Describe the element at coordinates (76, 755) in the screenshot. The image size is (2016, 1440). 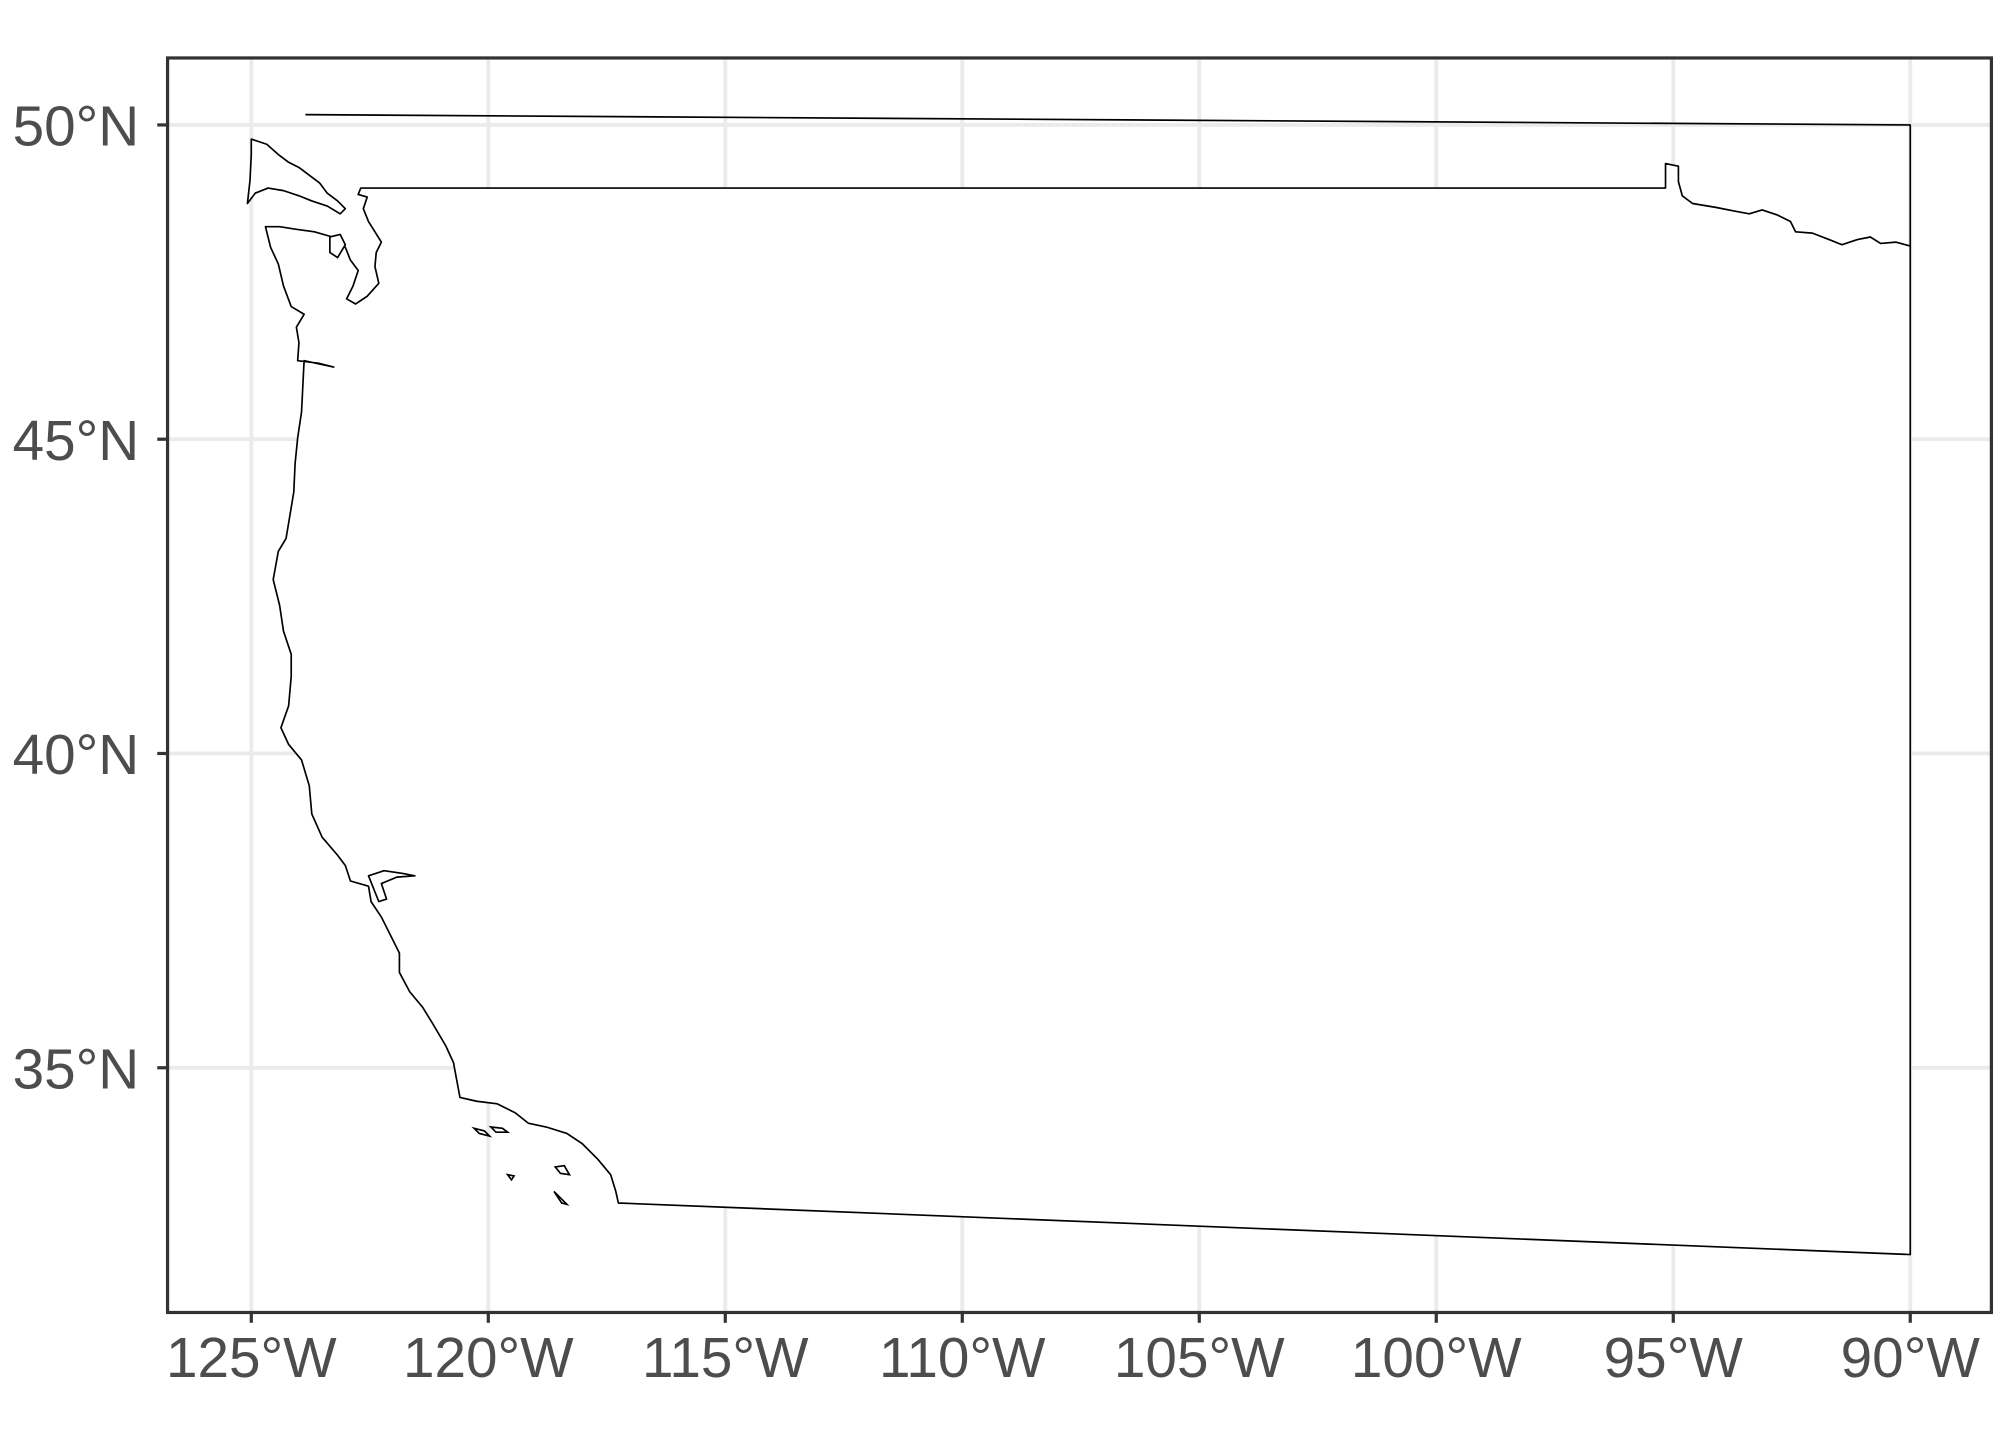
I see `y-tick-label: 40°N` at that location.